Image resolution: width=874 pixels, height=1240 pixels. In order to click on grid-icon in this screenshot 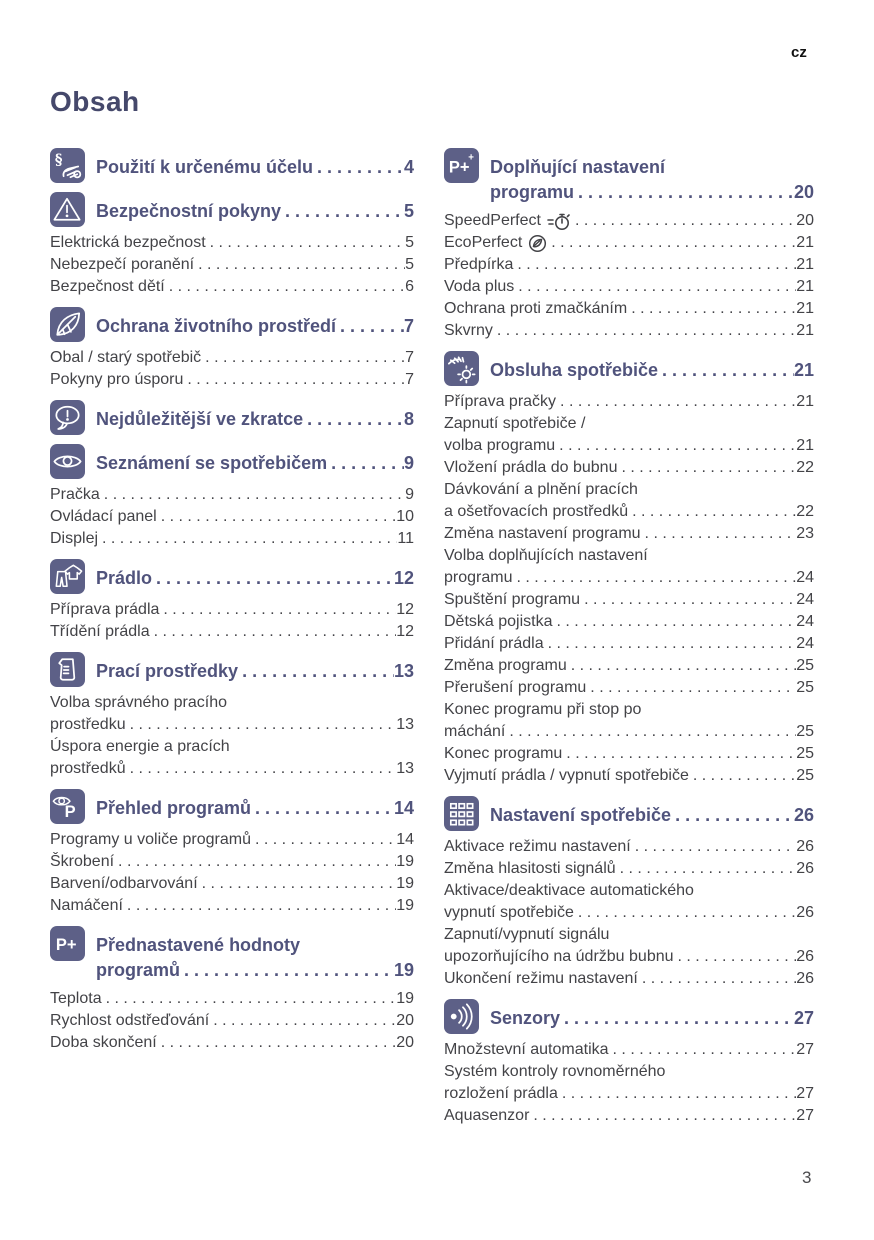, I will do `click(461, 813)`.